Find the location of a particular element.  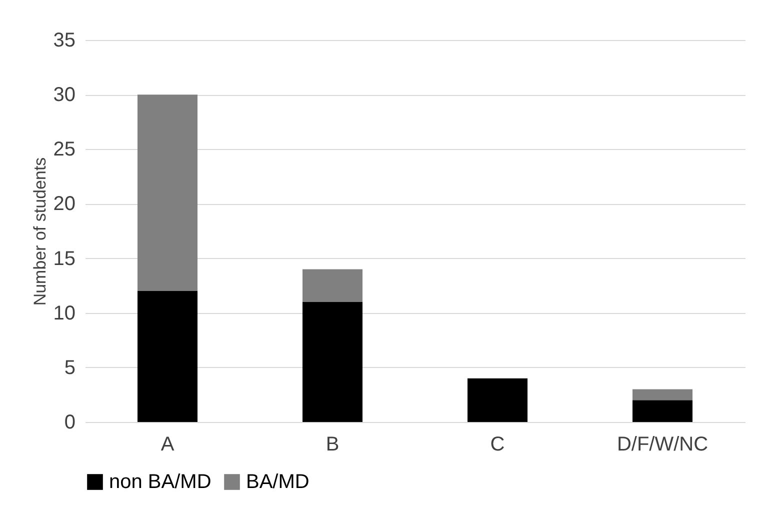

legend-label: BA/MD is located at coordinates (278, 482).